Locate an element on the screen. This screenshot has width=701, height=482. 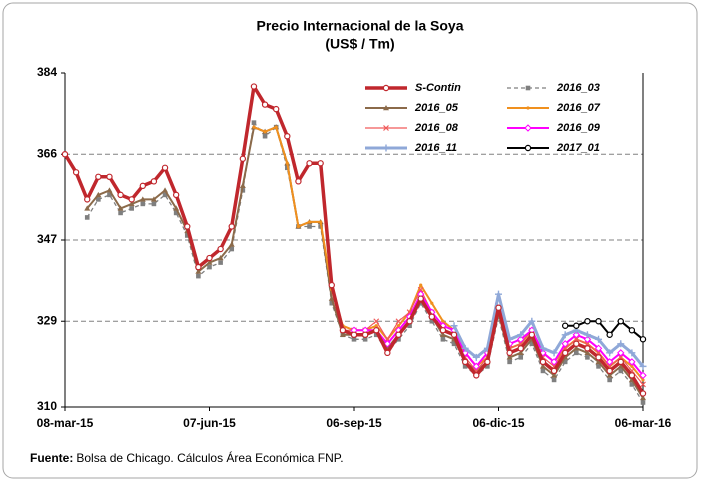
chart-title: Precio Internacional de la Soya is located at coordinates (360, 26).